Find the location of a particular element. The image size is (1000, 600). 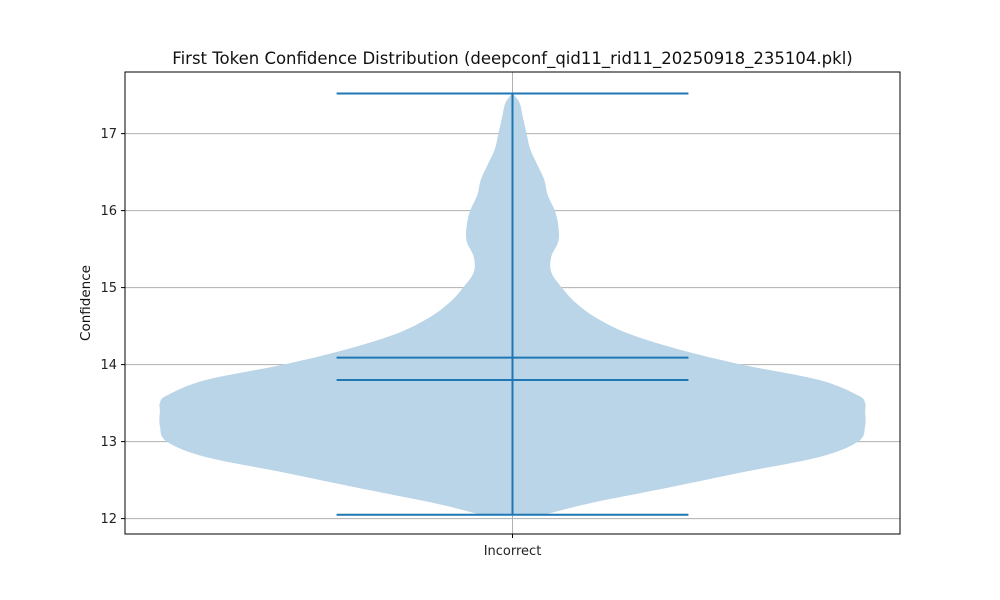

x-tick-label: Incorrect is located at coordinates (513, 551).